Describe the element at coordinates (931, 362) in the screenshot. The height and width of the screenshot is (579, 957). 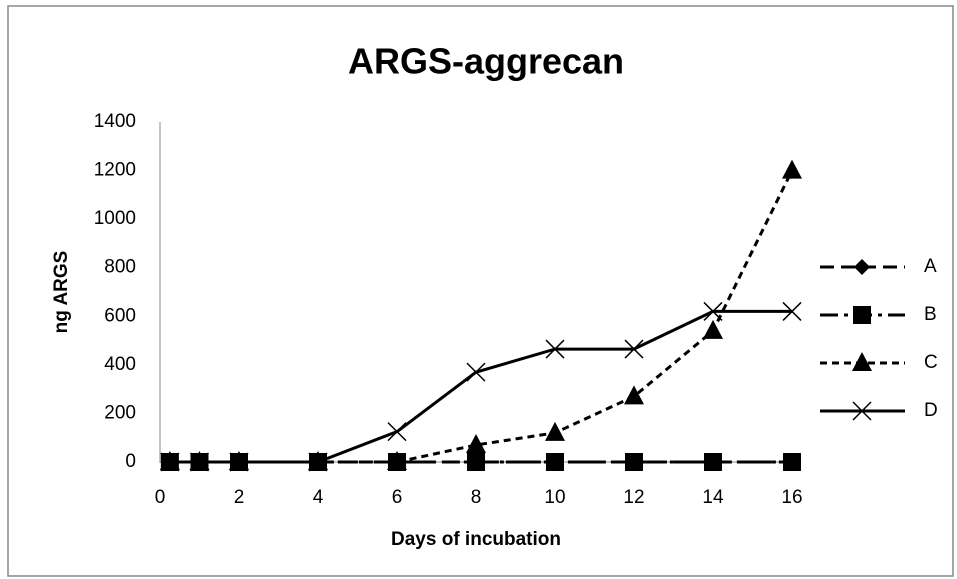
I see `legend-label: C` at that location.